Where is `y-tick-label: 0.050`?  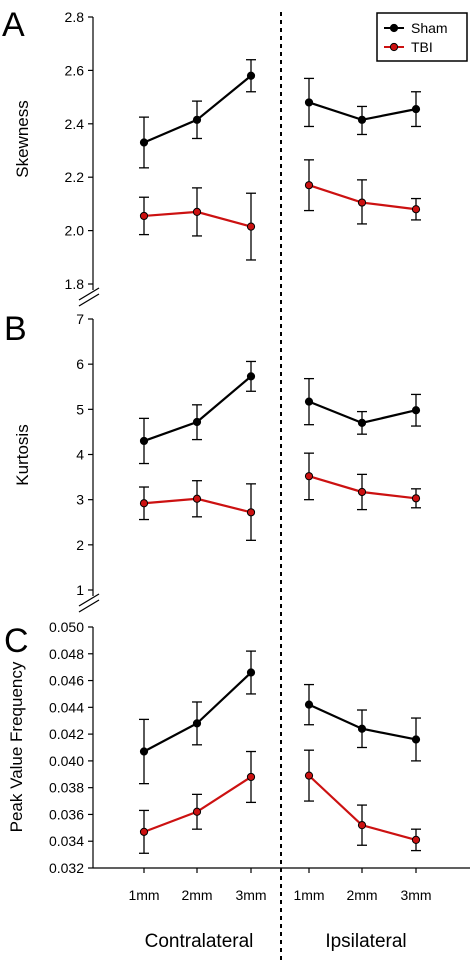 y-tick-label: 0.050 is located at coordinates (66, 627).